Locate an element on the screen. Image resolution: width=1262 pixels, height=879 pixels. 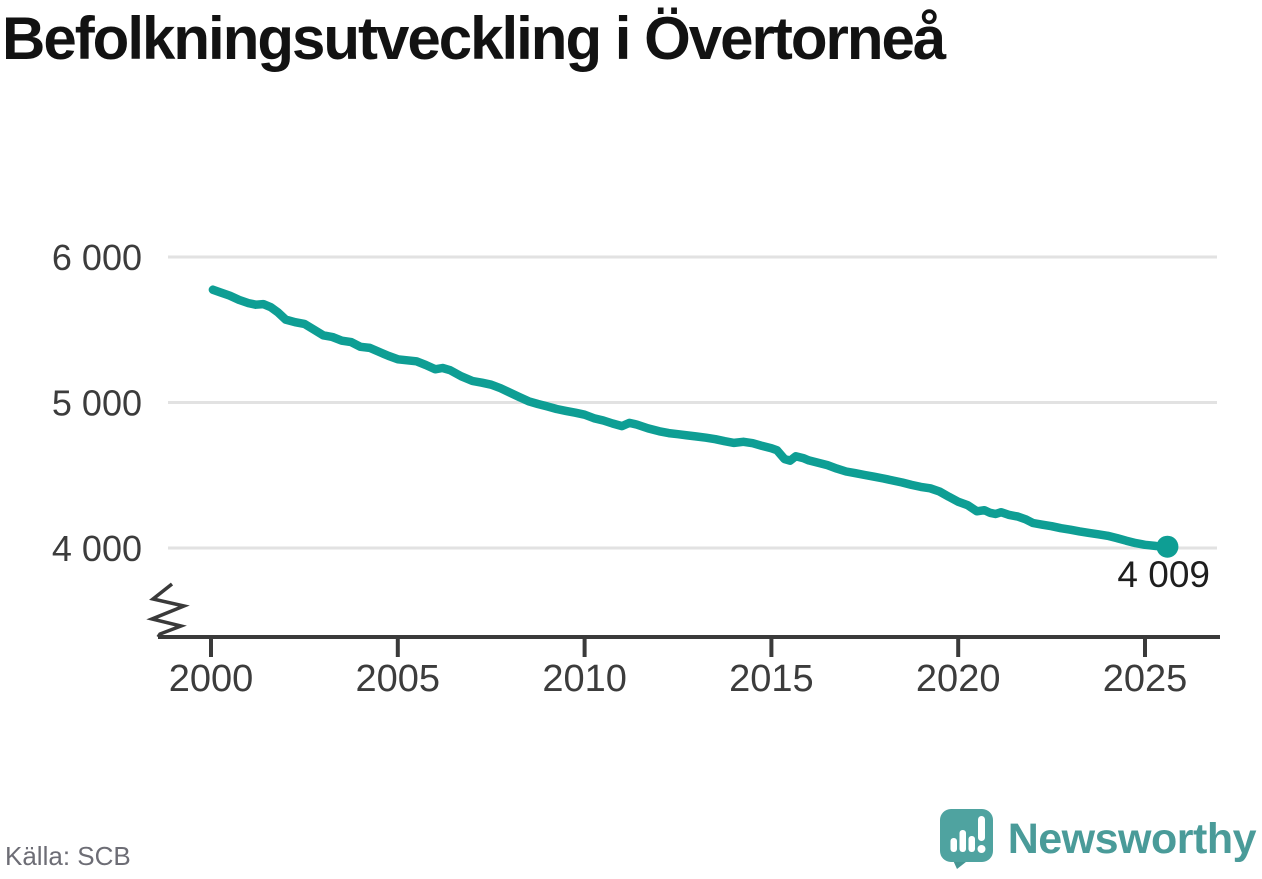
x-tick-label-2005: 2005 is located at coordinates (398, 679).